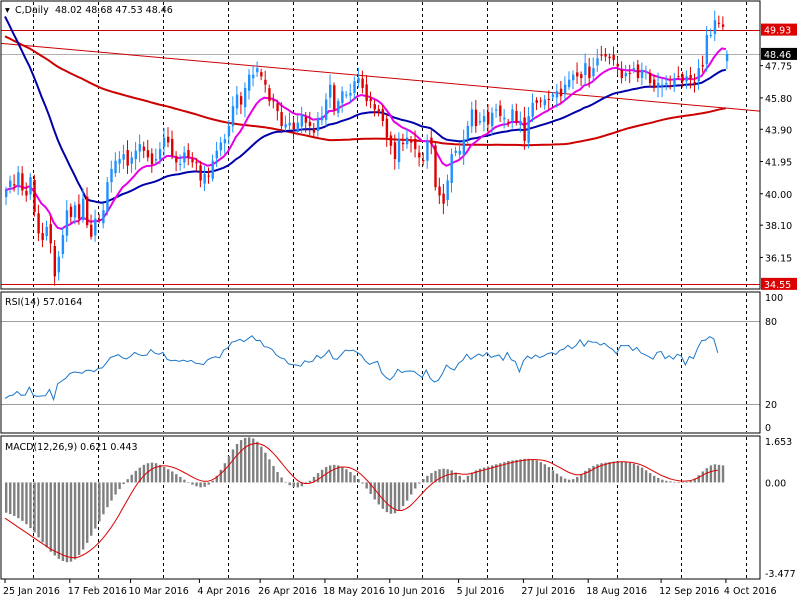  I want to click on rsi-series, so click(361, 368).